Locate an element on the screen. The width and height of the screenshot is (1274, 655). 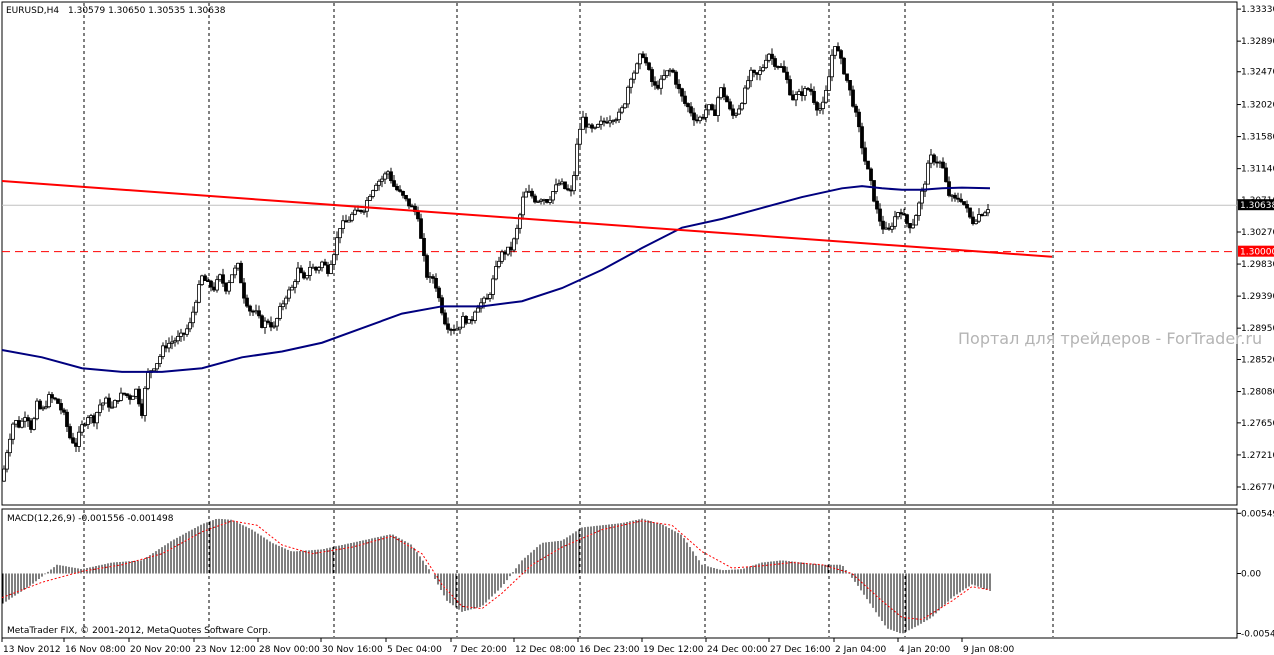
macd-tick-label: 0.00549 is located at coordinates (1257, 514).